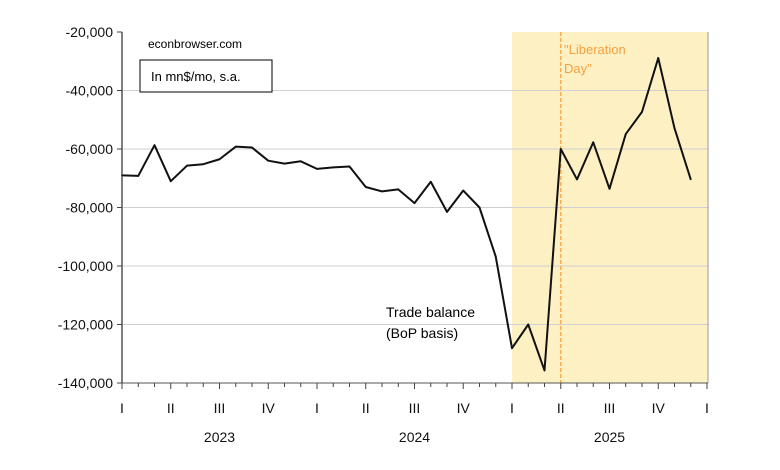 The width and height of the screenshot is (780, 470). What do you see at coordinates (219, 437) in the screenshot?
I see `year-label: 2023` at bounding box center [219, 437].